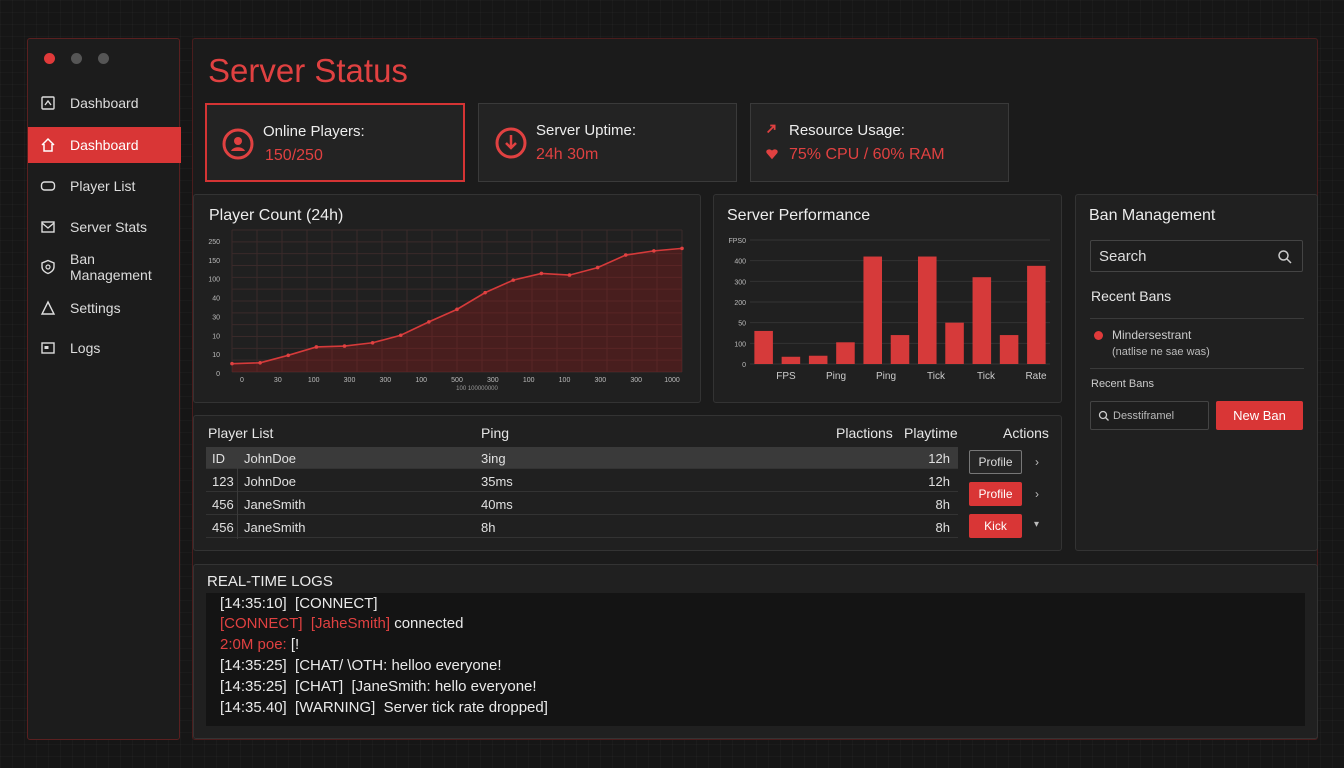 This screenshot has width=1344, height=768. Describe the element at coordinates (237, 493) in the screenshot. I see `column-divider` at that location.